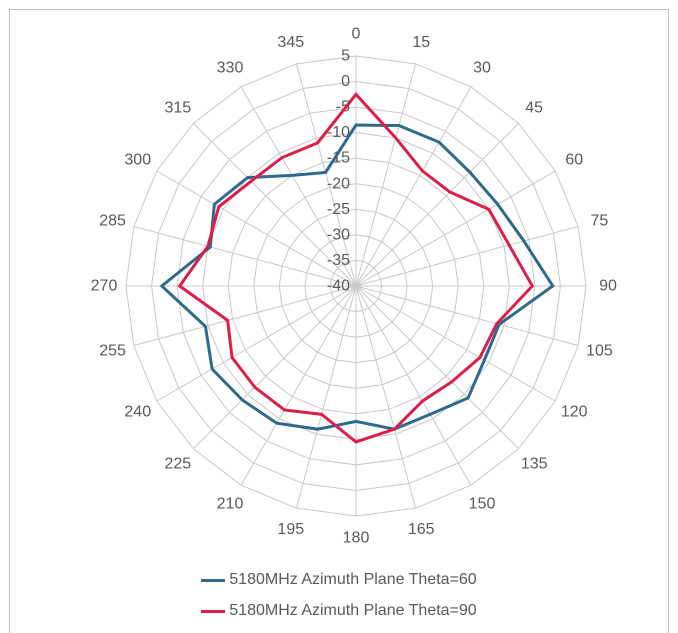 The height and width of the screenshot is (633, 678). I want to click on angle-label: 150, so click(482, 504).